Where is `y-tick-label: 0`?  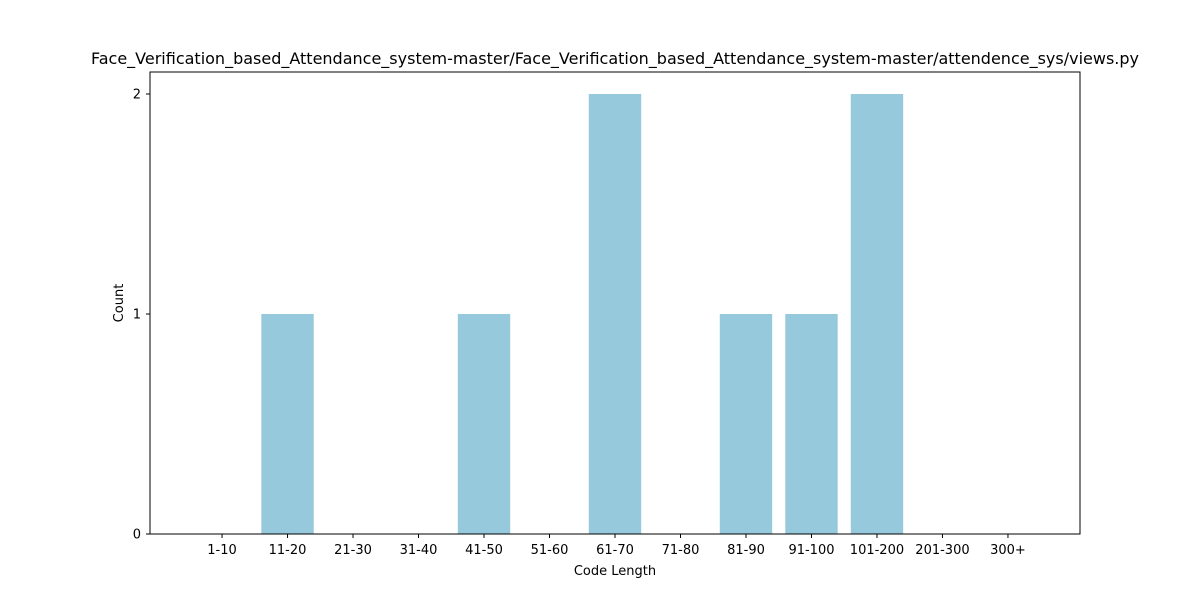 y-tick-label: 0 is located at coordinates (137, 535).